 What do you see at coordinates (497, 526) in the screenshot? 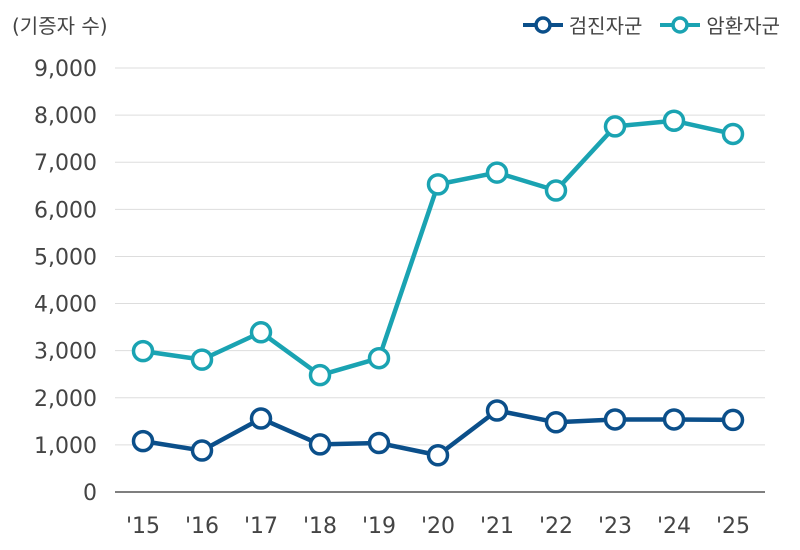
I see `x-tick-label-6: '21` at bounding box center [497, 526].